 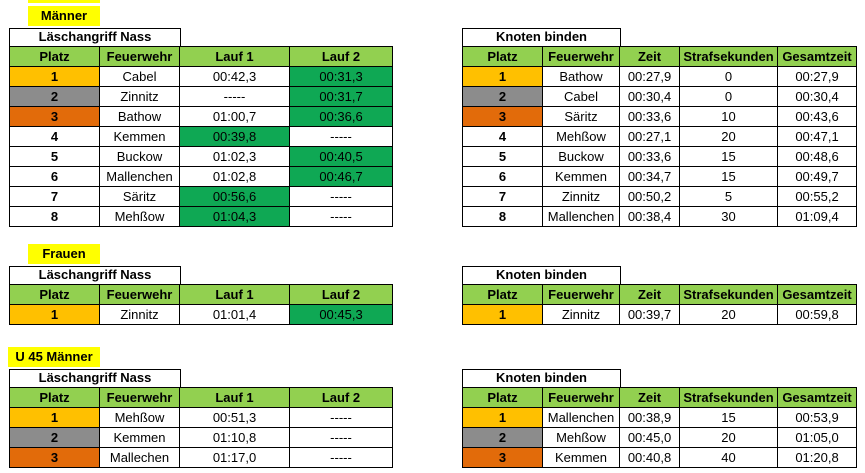 What do you see at coordinates (817, 457) in the screenshot?
I see `cell-value: 01:20,8` at bounding box center [817, 457].